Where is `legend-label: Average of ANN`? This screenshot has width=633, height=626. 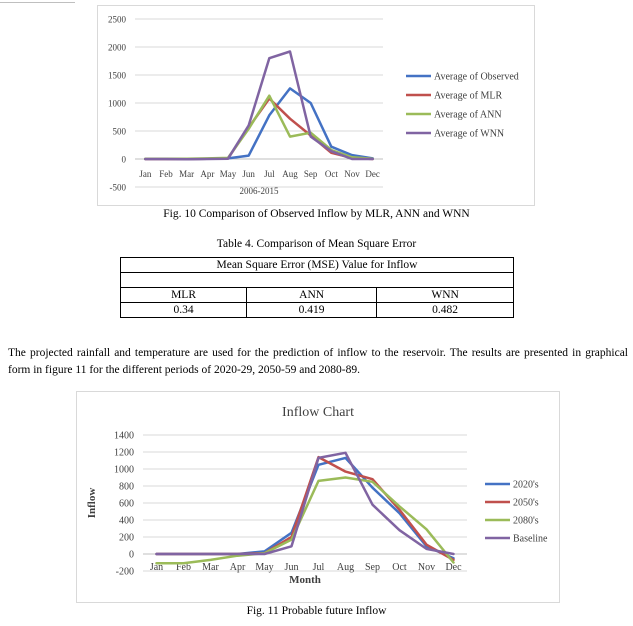 legend-label: Average of ANN is located at coordinates (468, 115).